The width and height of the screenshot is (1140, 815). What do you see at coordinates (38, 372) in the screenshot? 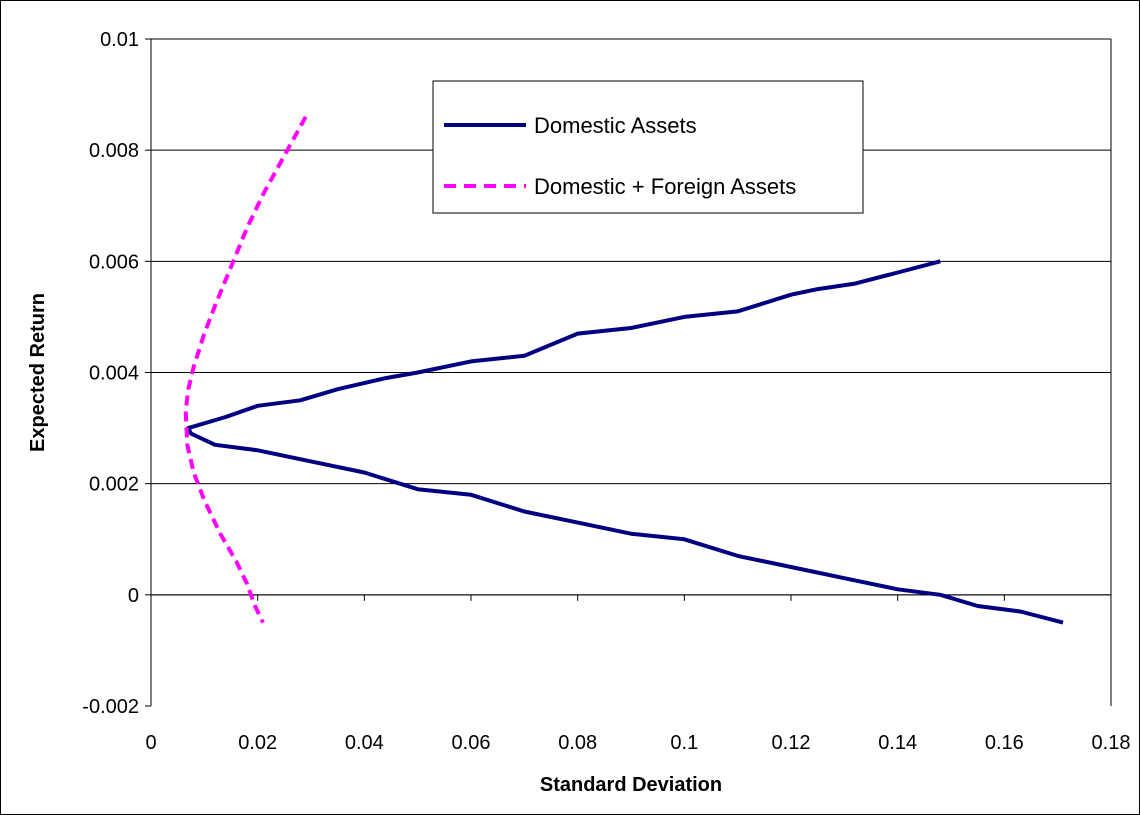
I see `y-axis-title: Expected Return` at bounding box center [38, 372].